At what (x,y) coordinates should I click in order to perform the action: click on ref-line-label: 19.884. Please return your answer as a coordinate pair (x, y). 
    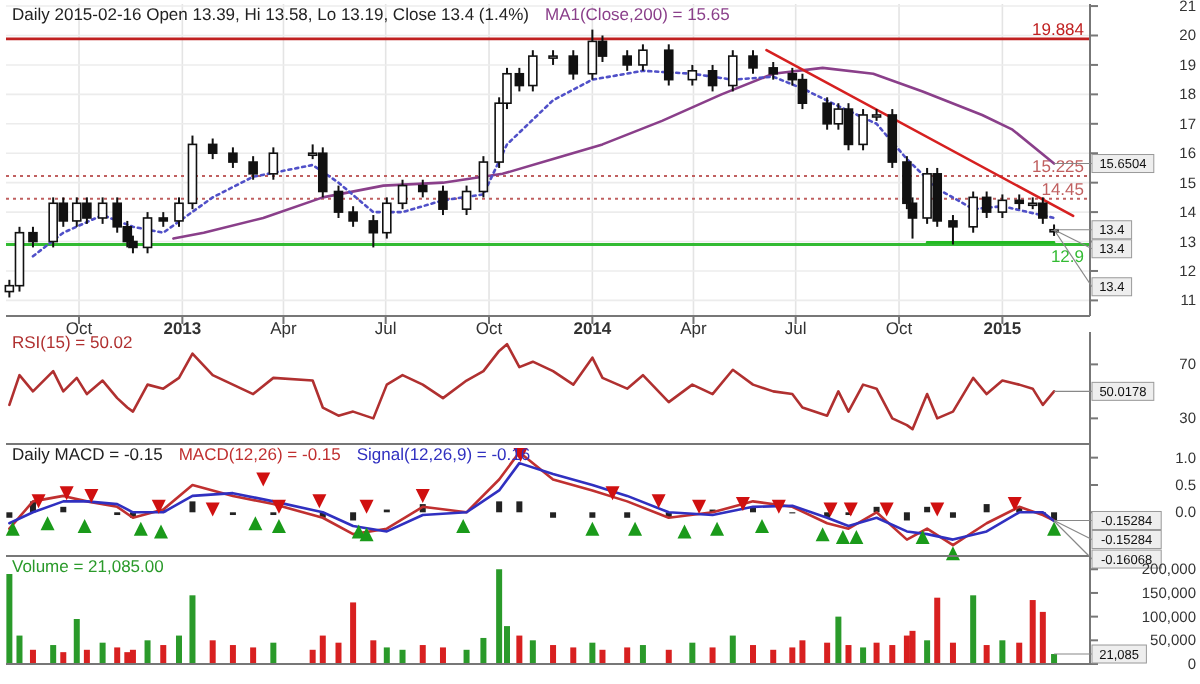
    Looking at the image, I should click on (1058, 28).